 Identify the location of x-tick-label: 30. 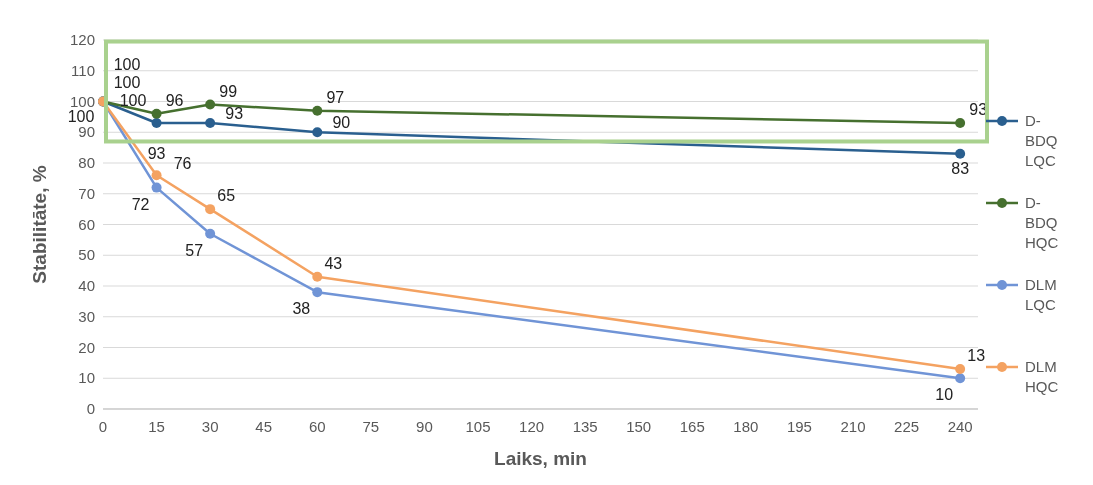
(210, 426).